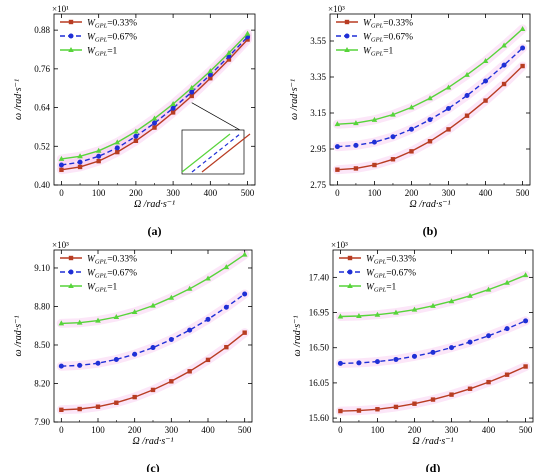 The image size is (550, 472). Describe the element at coordinates (42, 30) in the screenshot. I see `y-tick-label: 0.88` at that location.